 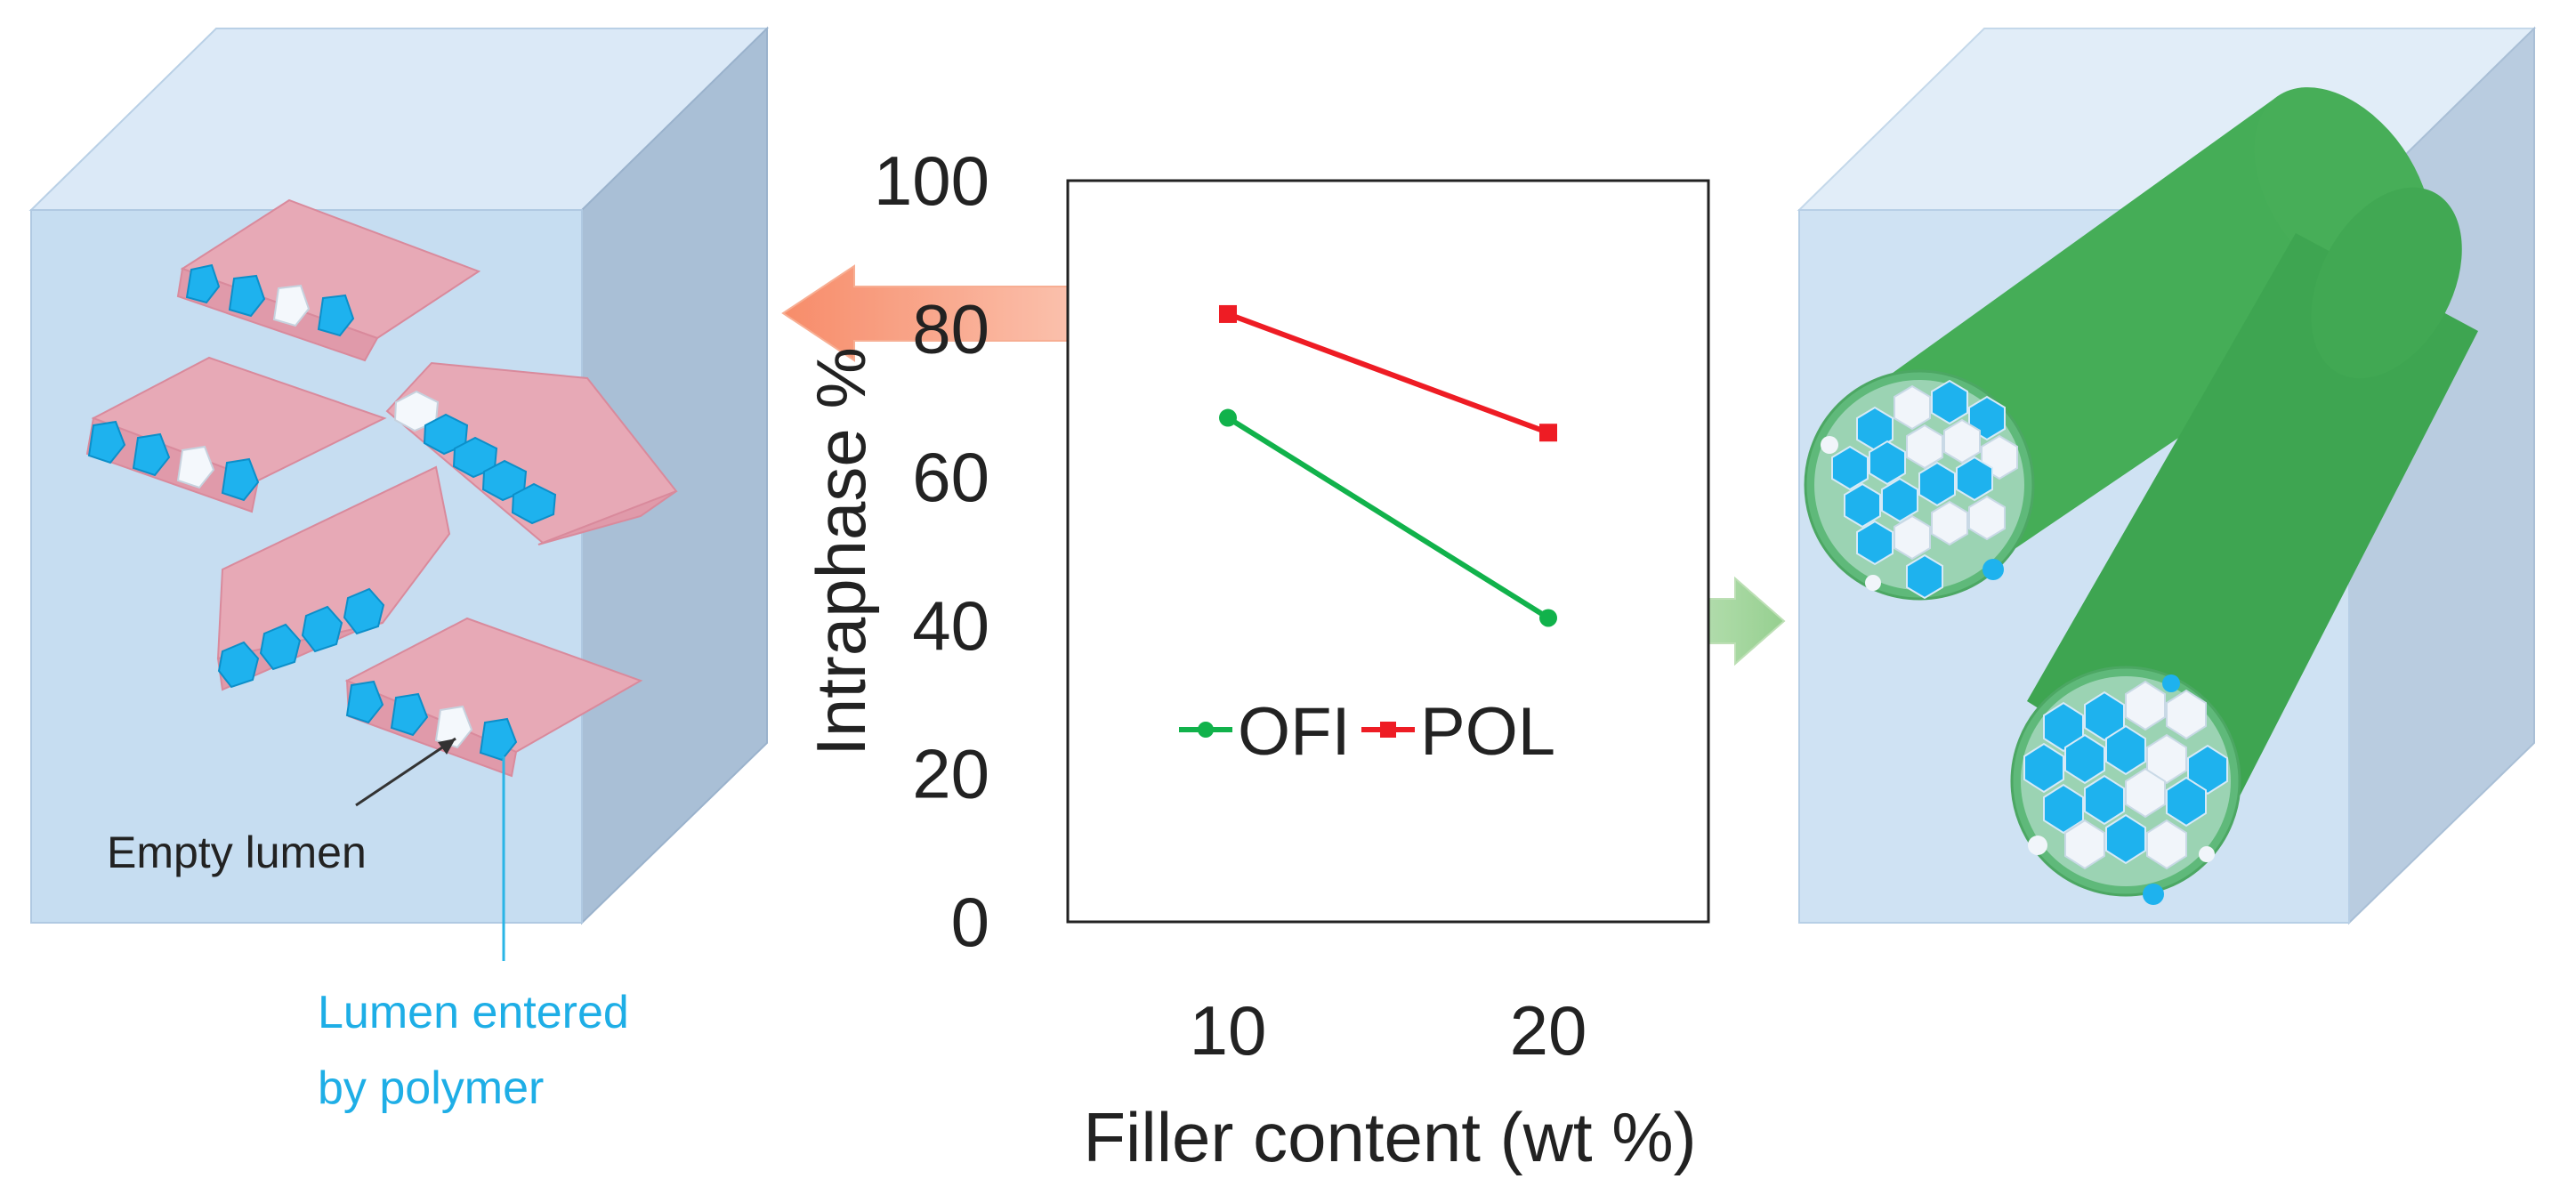 I want to click on y-tick-label: 80, so click(x=950, y=329).